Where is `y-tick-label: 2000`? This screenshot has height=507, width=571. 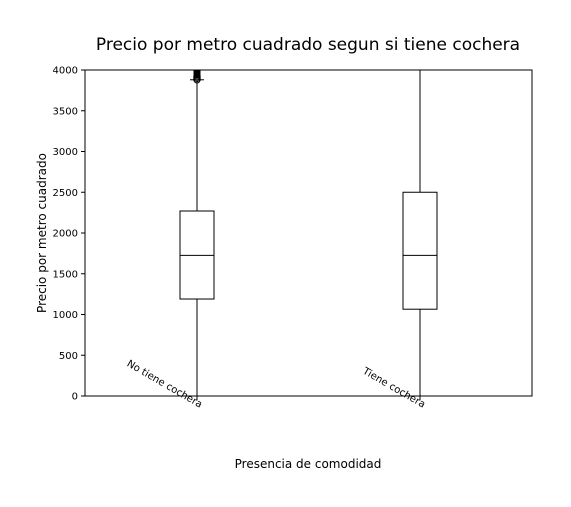 y-tick-label: 2000 is located at coordinates (65, 234).